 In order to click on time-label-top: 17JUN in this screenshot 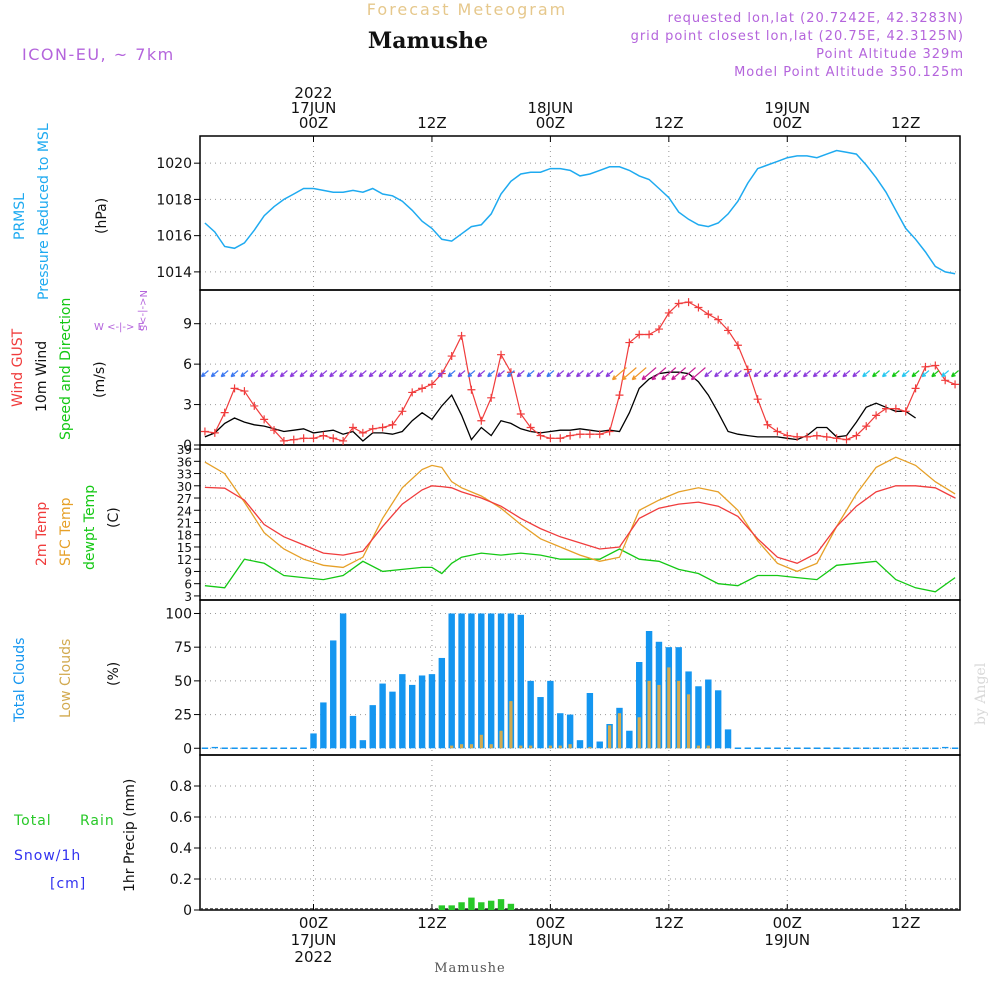, I will do `click(314, 108)`.